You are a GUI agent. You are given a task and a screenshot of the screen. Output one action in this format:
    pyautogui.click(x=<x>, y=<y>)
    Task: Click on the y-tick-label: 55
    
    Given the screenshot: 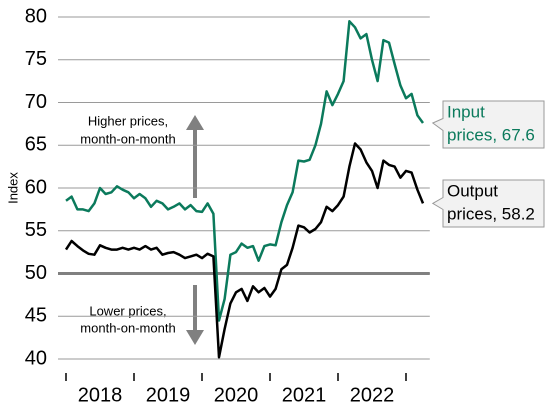 What is the action you would take?
    pyautogui.click(x=36, y=230)
    